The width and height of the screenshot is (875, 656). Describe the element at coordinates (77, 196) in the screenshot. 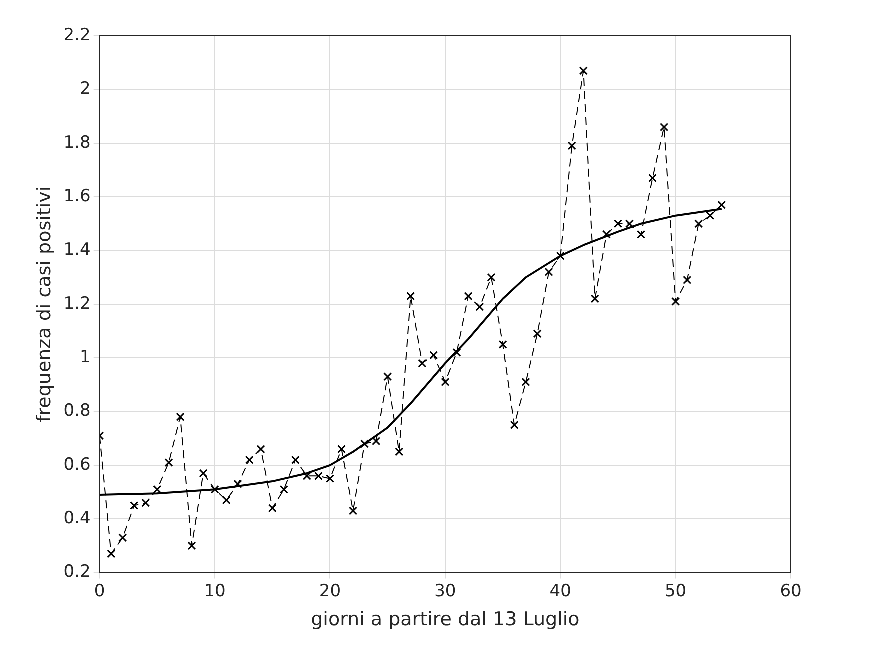

I see `y-tick-label: 1.6` at that location.